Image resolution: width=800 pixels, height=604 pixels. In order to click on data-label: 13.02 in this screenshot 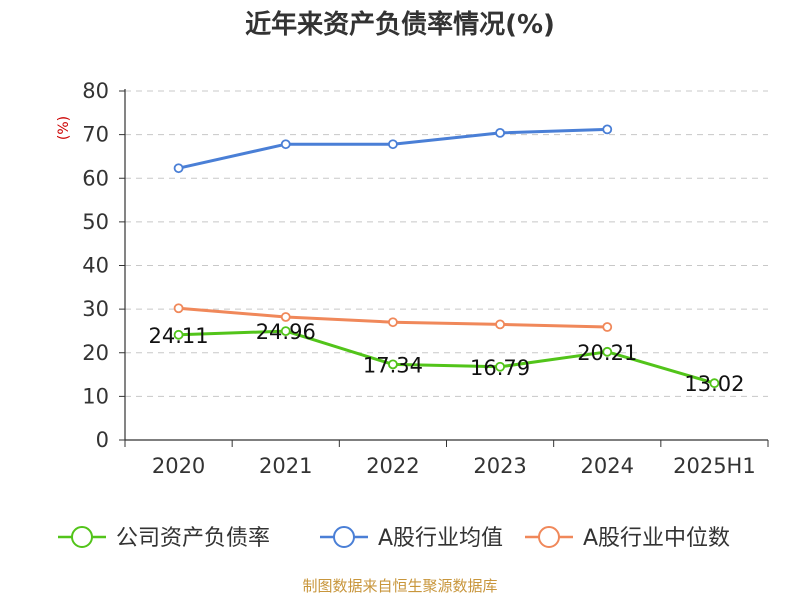, I will do `click(714, 384)`.